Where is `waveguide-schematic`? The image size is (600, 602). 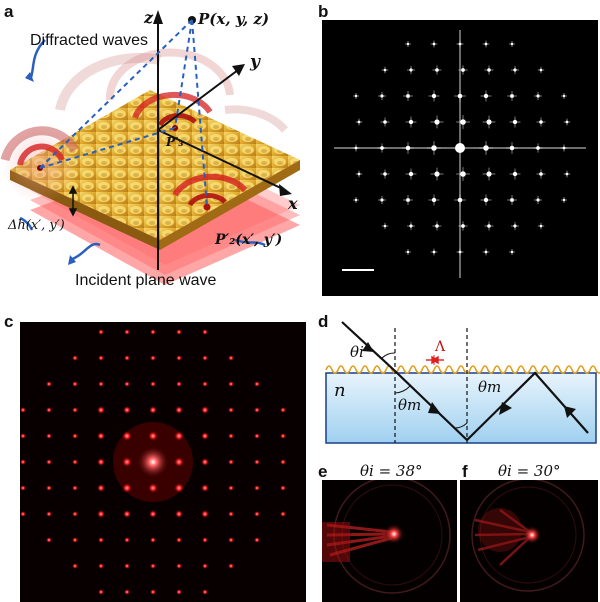 waveguide-schematic is located at coordinates (462, 382).